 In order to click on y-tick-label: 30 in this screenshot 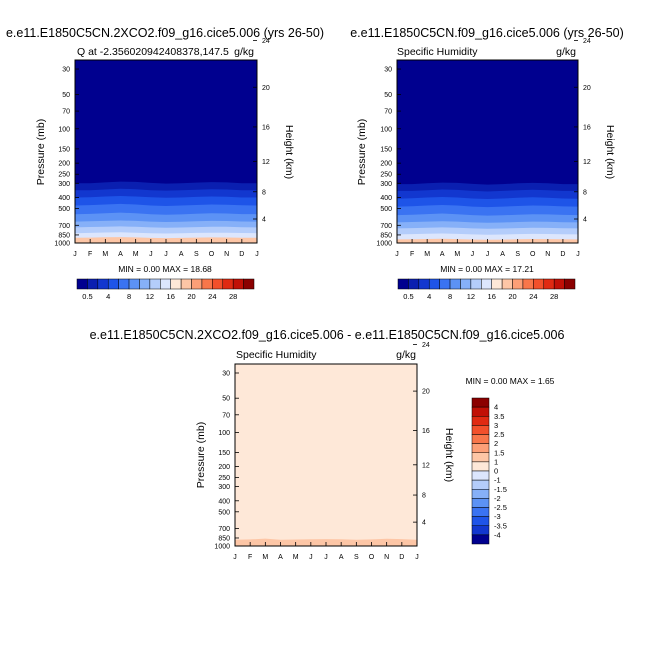, I will do `click(66, 70)`.